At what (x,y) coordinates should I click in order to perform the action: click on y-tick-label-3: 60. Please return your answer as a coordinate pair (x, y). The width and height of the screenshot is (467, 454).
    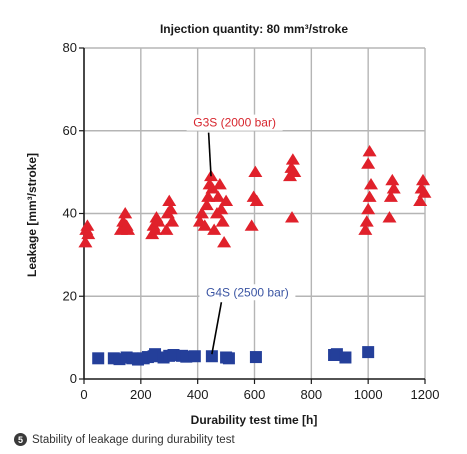
    Looking at the image, I should click on (70, 130).